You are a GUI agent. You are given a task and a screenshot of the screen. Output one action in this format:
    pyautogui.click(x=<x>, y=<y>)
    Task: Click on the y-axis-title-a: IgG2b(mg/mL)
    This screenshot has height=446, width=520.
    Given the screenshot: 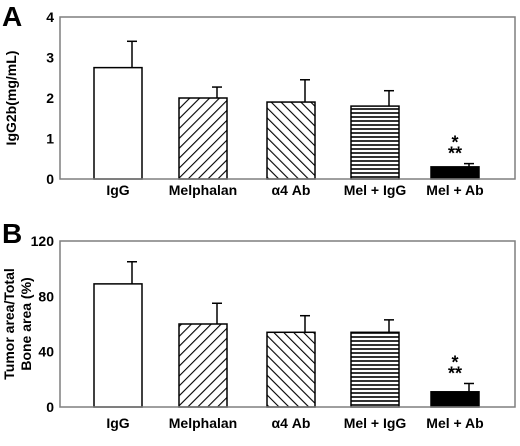 What is the action you would take?
    pyautogui.click(x=11, y=98)
    